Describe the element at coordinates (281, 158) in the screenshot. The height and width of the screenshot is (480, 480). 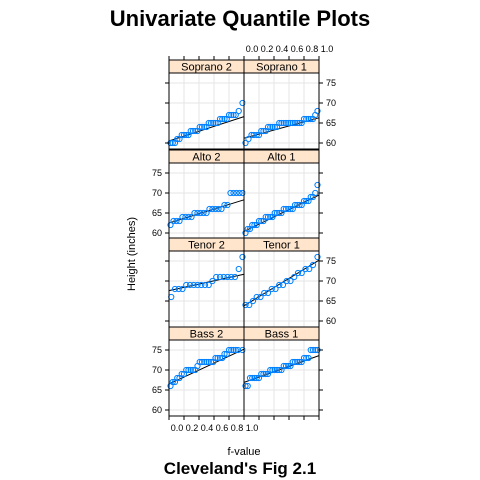
I see `strip-label: Alto 1` at that location.